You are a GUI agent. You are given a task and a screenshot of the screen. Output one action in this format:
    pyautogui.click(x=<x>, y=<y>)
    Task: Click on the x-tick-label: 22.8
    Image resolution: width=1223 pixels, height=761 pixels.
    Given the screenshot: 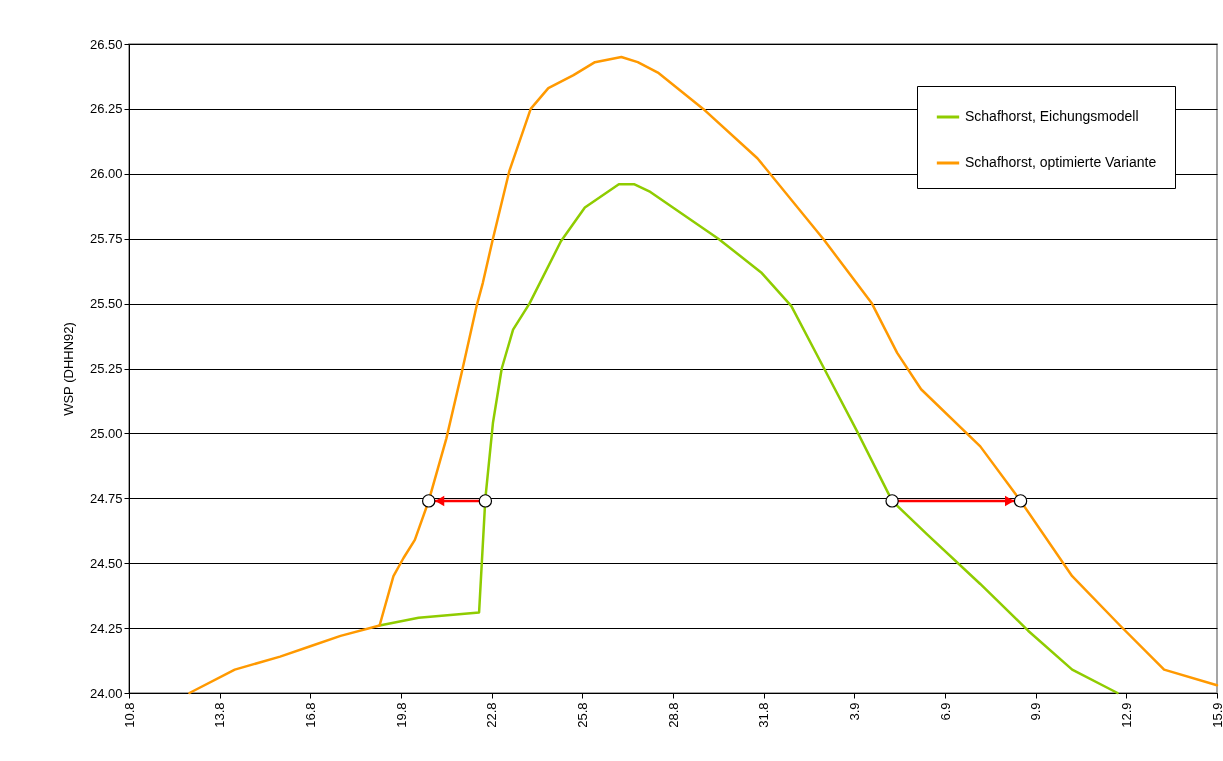 What is the action you would take?
    pyautogui.click(x=492, y=715)
    